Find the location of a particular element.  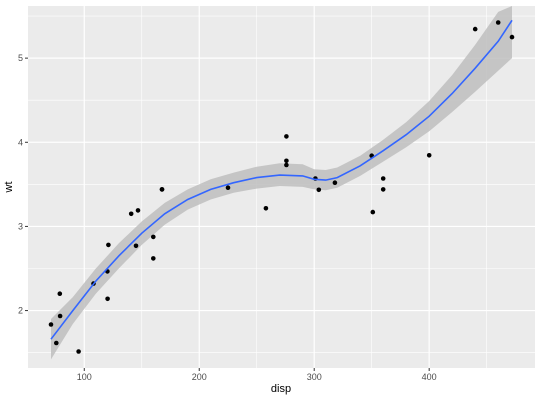

x-tick-label: 100 is located at coordinates (84, 377).